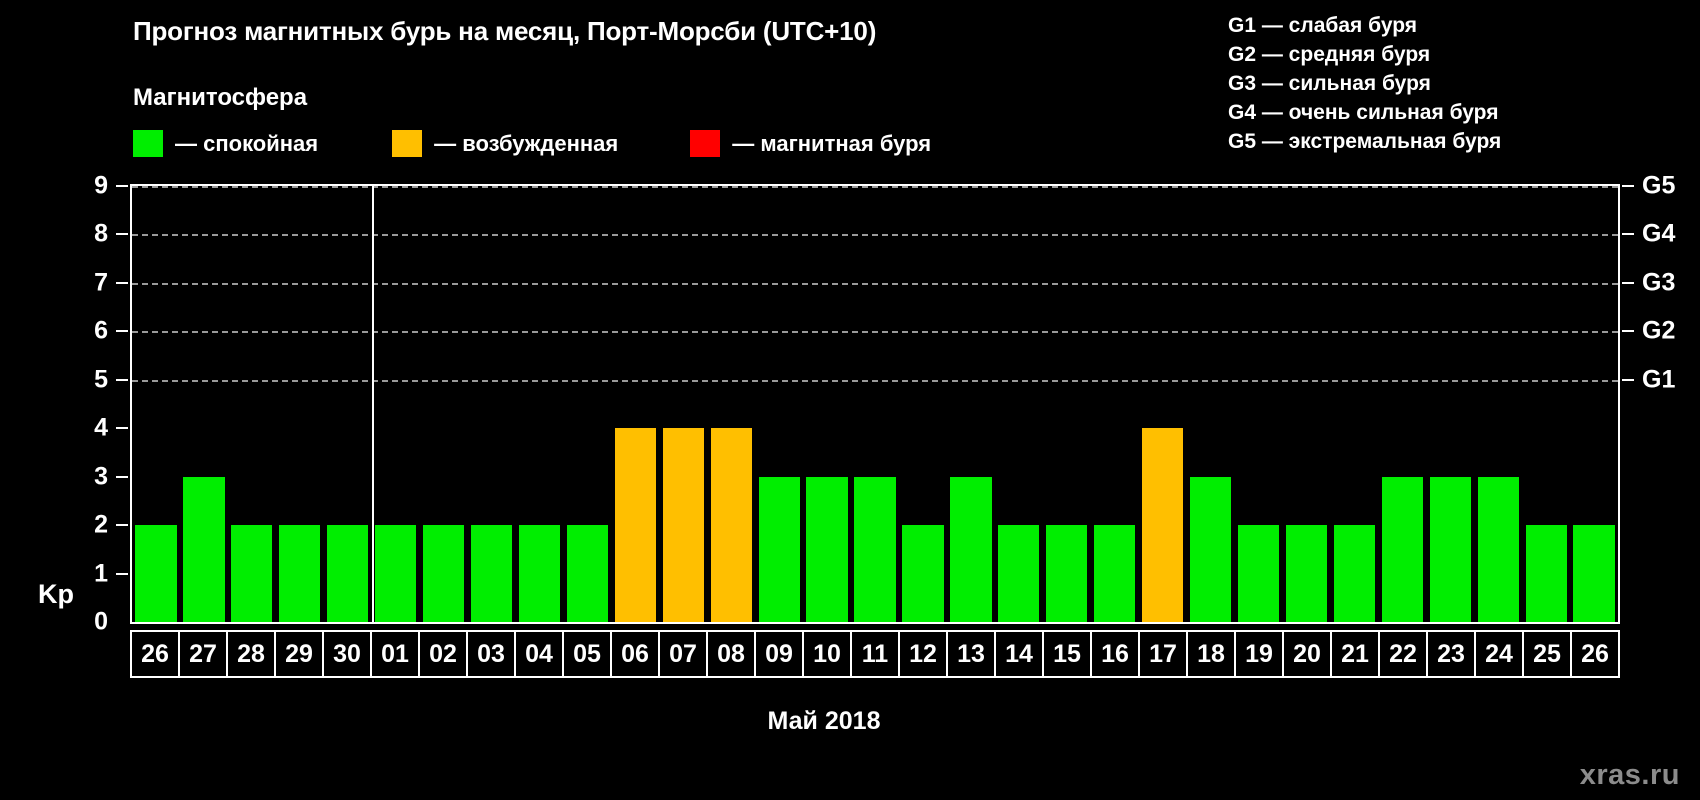 The height and width of the screenshot is (800, 1700). What do you see at coordinates (1355, 654) in the screenshot?
I see `day-cell-21: 21` at bounding box center [1355, 654].